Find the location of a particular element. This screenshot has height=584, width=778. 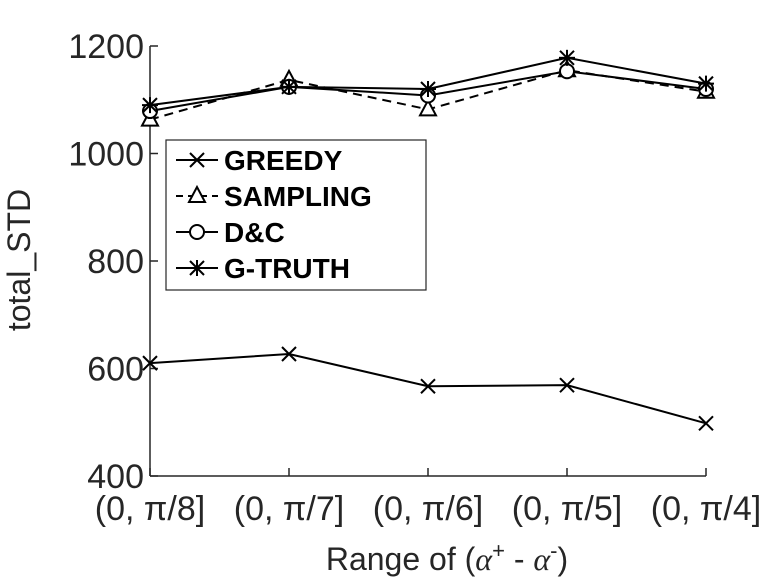

series-x is located at coordinates (428, 389).